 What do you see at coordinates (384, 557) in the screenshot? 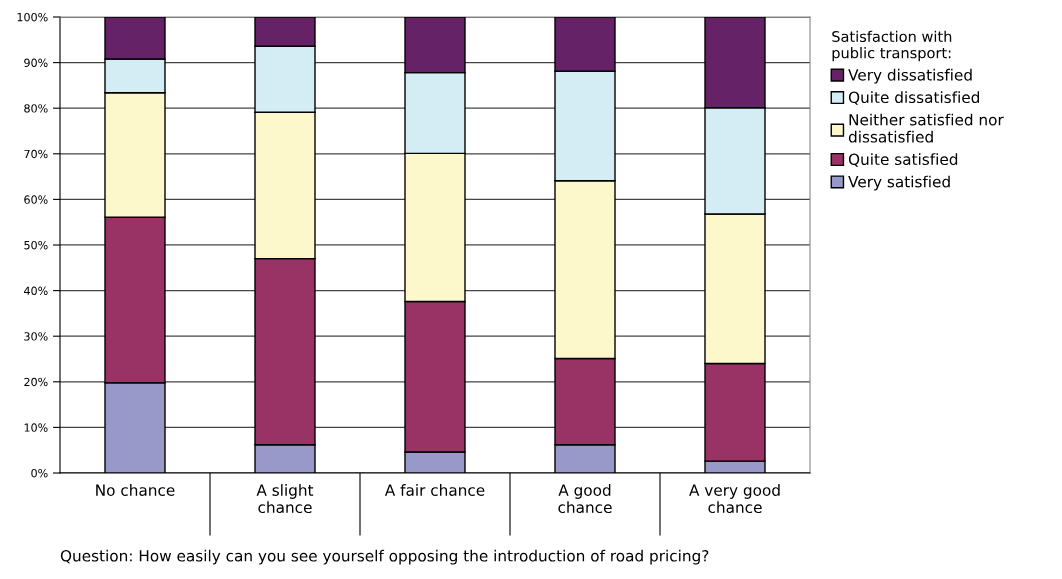
I see `text: Question: How easily can you see yourself opposing the introduction of road pricing?` at bounding box center [384, 557].